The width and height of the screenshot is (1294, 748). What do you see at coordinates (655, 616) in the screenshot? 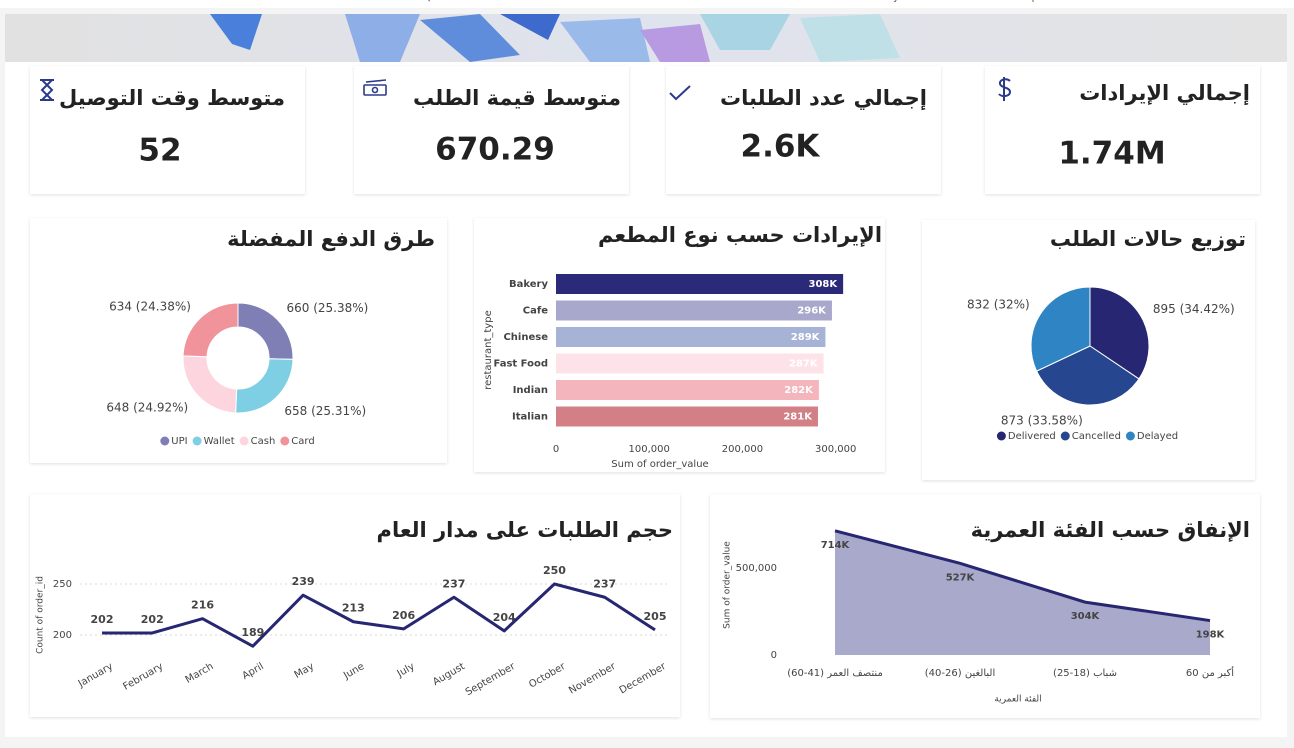
I see `data-label: 205` at bounding box center [655, 616].